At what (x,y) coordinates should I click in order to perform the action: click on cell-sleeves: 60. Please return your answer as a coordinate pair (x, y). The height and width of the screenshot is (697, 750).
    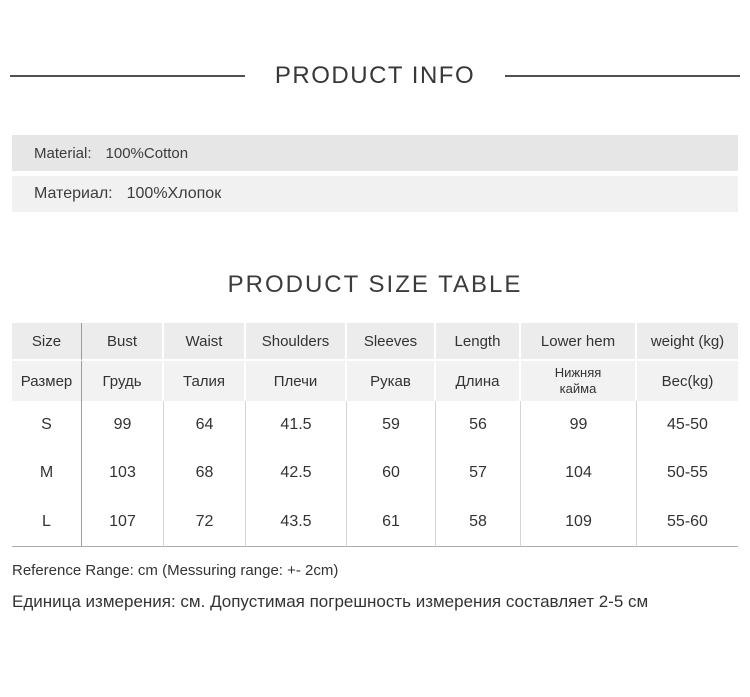
    Looking at the image, I should click on (391, 473).